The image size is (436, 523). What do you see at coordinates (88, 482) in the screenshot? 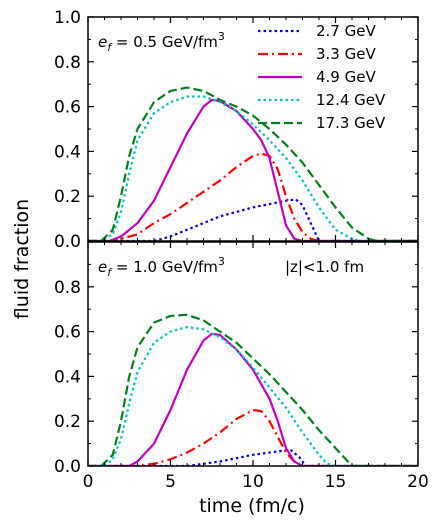
I see `x-tick-label: 0` at bounding box center [88, 482].